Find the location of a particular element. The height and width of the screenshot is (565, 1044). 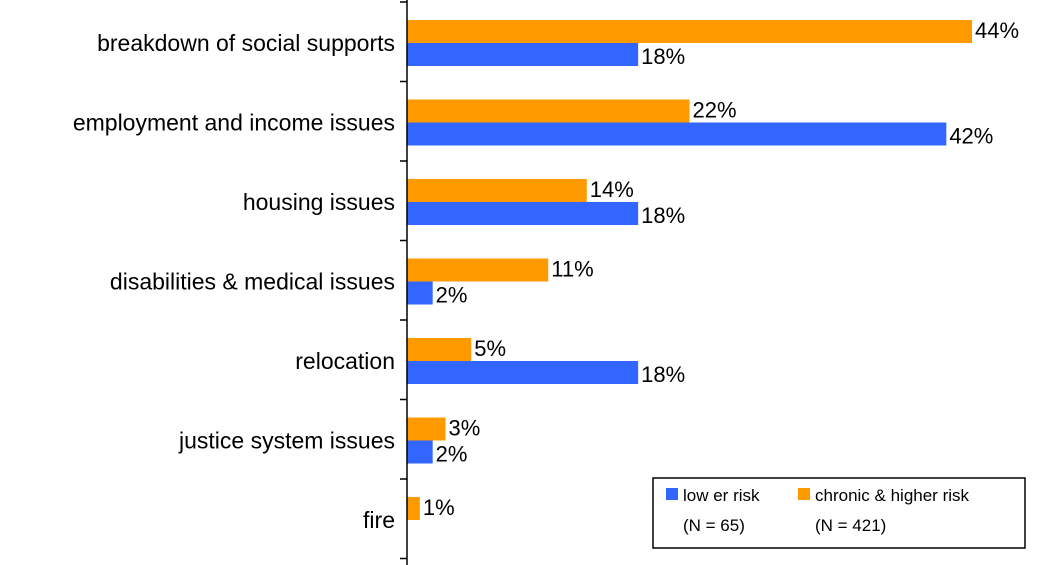

legend-swatch-chronic-higher-risk is located at coordinates (804, 494).